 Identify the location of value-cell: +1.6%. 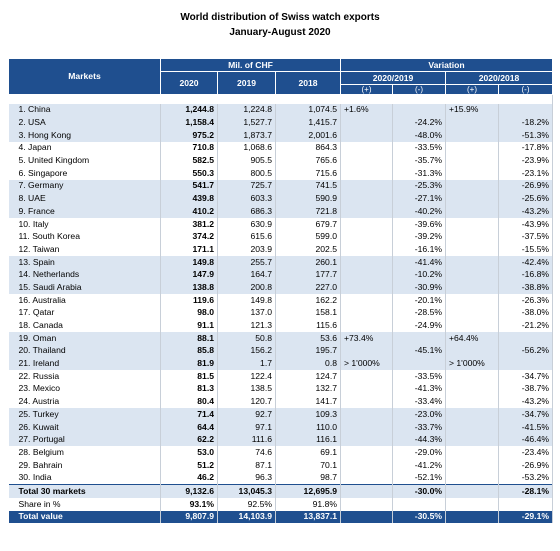
(366, 110).